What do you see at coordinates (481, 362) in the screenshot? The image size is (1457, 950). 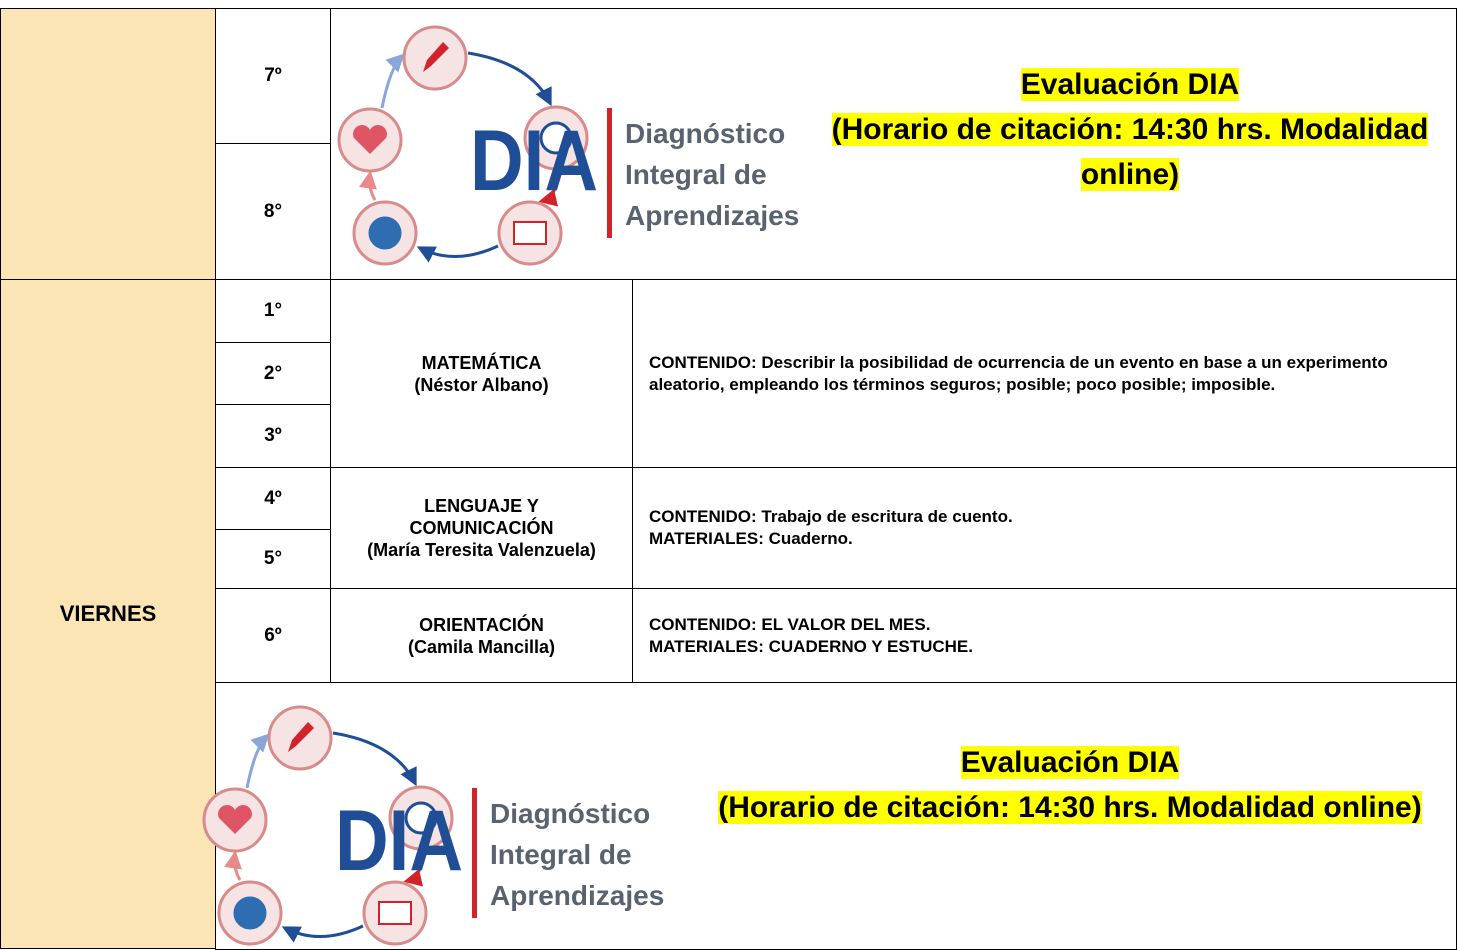 I see `subject: MATEMÁTICA` at bounding box center [481, 362].